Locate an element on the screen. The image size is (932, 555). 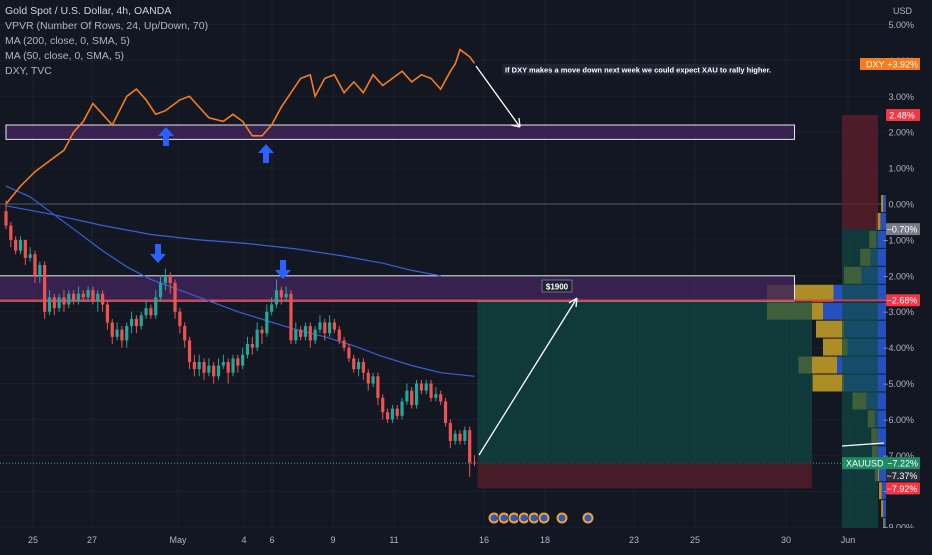
support-zone is located at coordinates (398, 288).